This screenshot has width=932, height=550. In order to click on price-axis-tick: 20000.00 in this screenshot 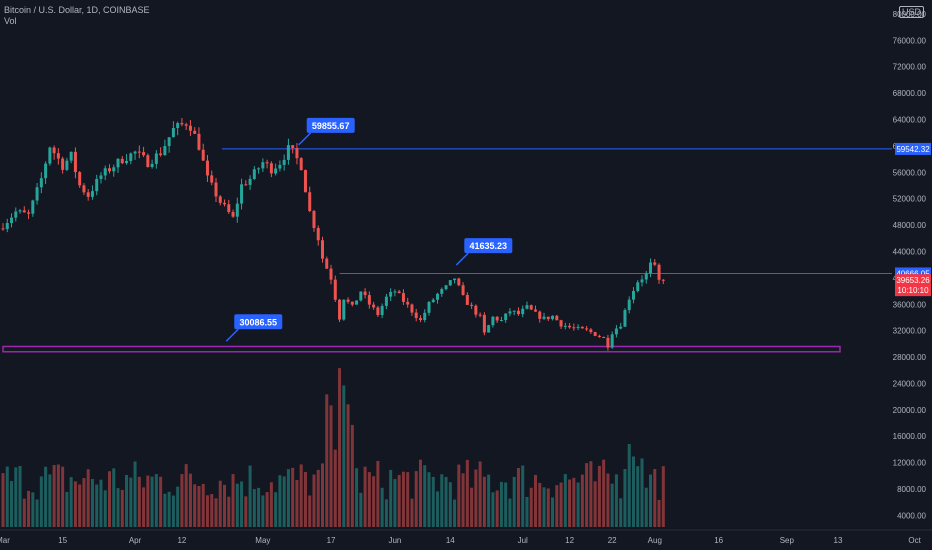, I will do `click(910, 410)`.